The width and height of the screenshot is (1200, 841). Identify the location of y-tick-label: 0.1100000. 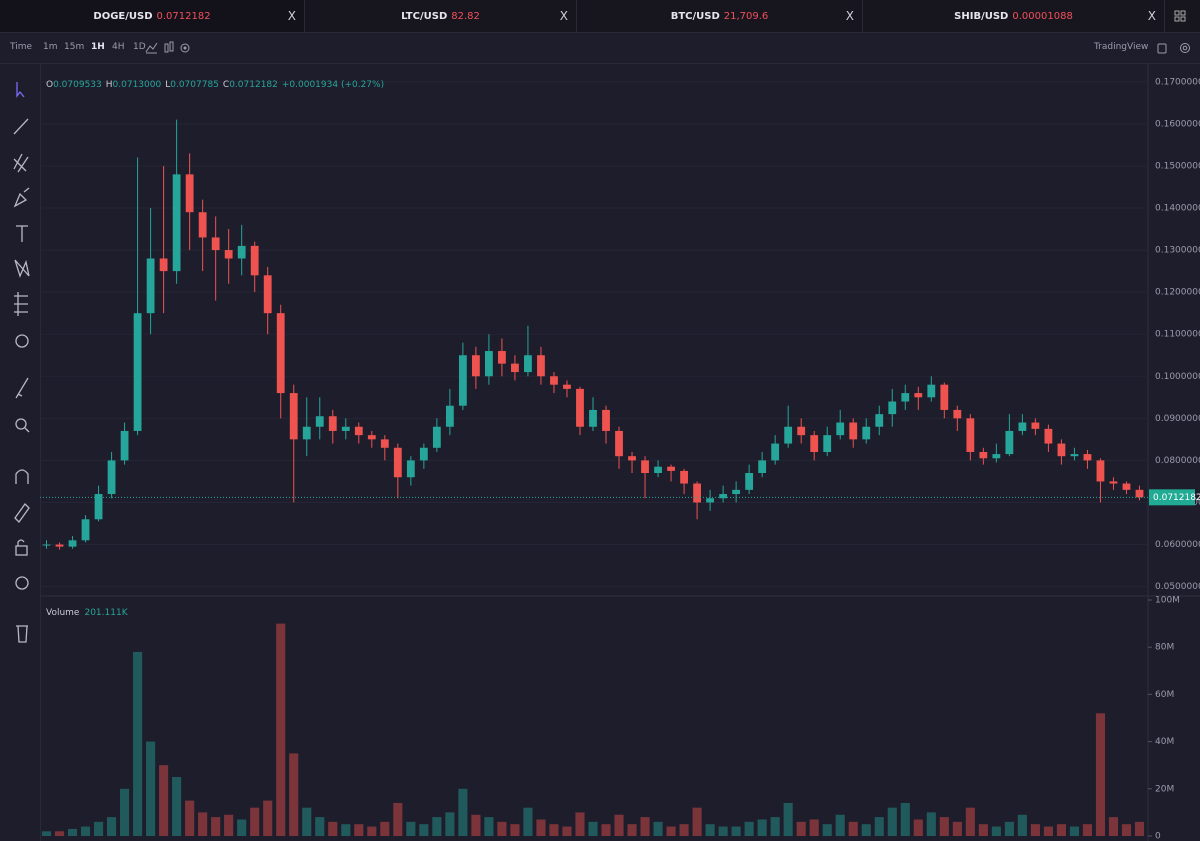
(1177, 335).